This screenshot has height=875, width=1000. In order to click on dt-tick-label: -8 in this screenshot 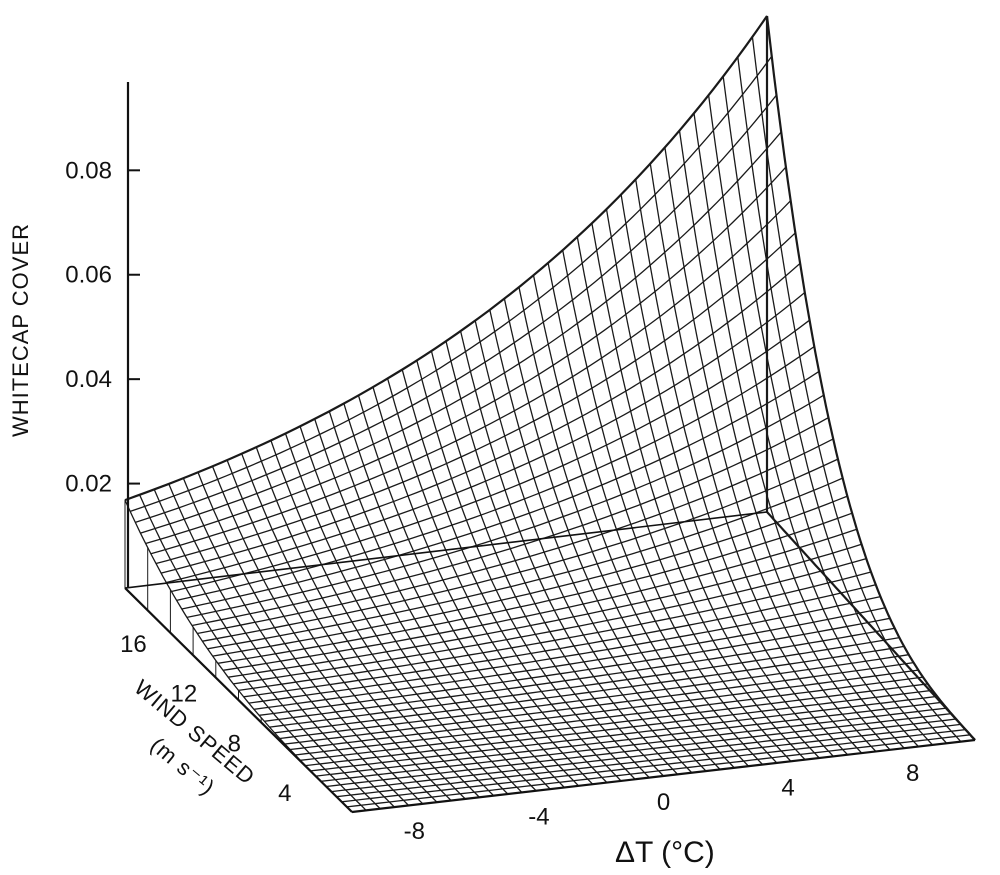, I will do `click(414, 831)`.